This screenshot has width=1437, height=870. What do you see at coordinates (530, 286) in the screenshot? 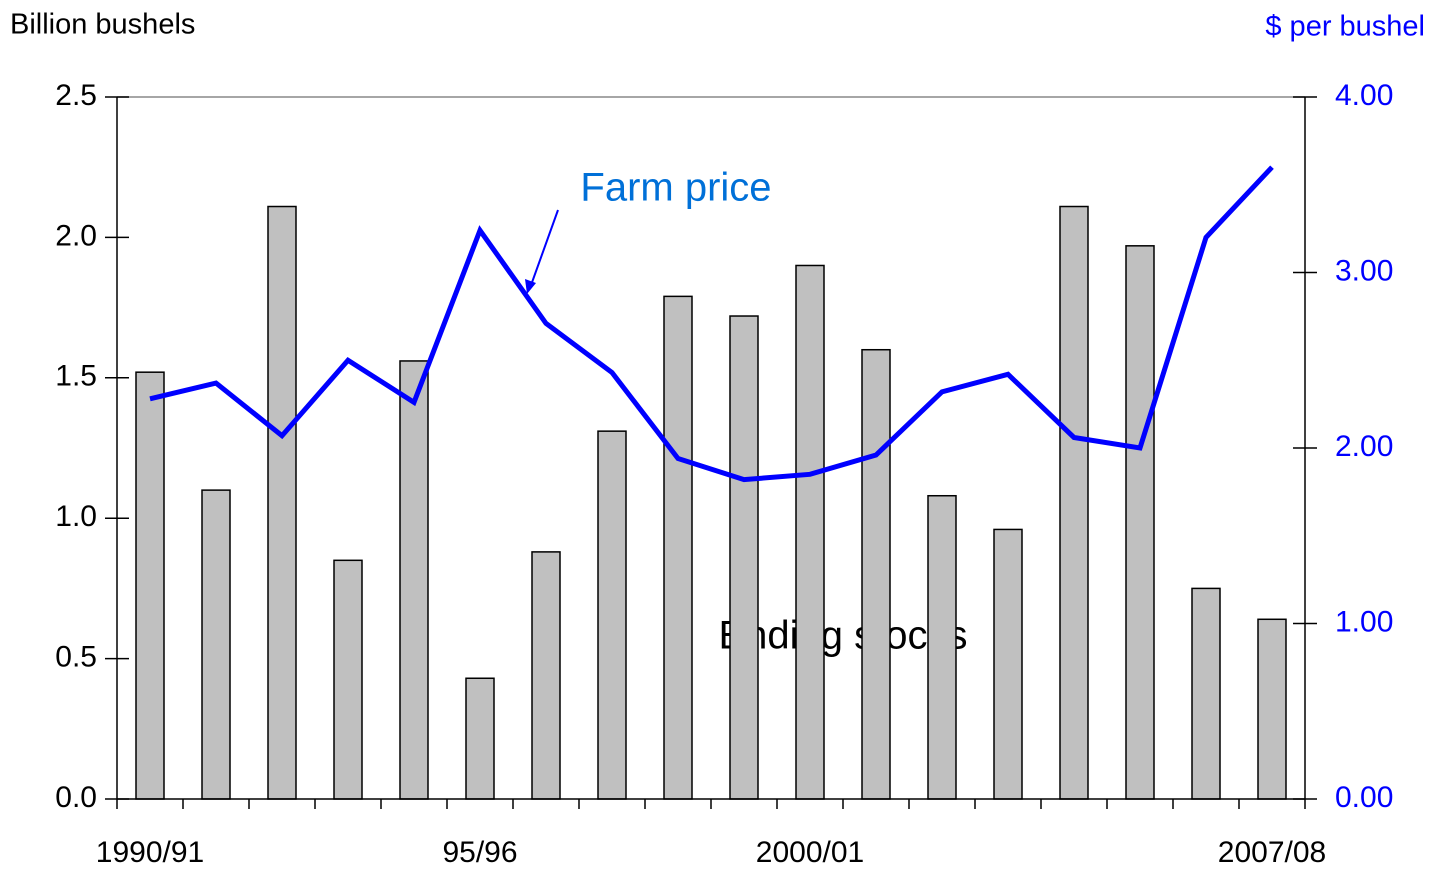
I see `arrow-head` at bounding box center [530, 286].